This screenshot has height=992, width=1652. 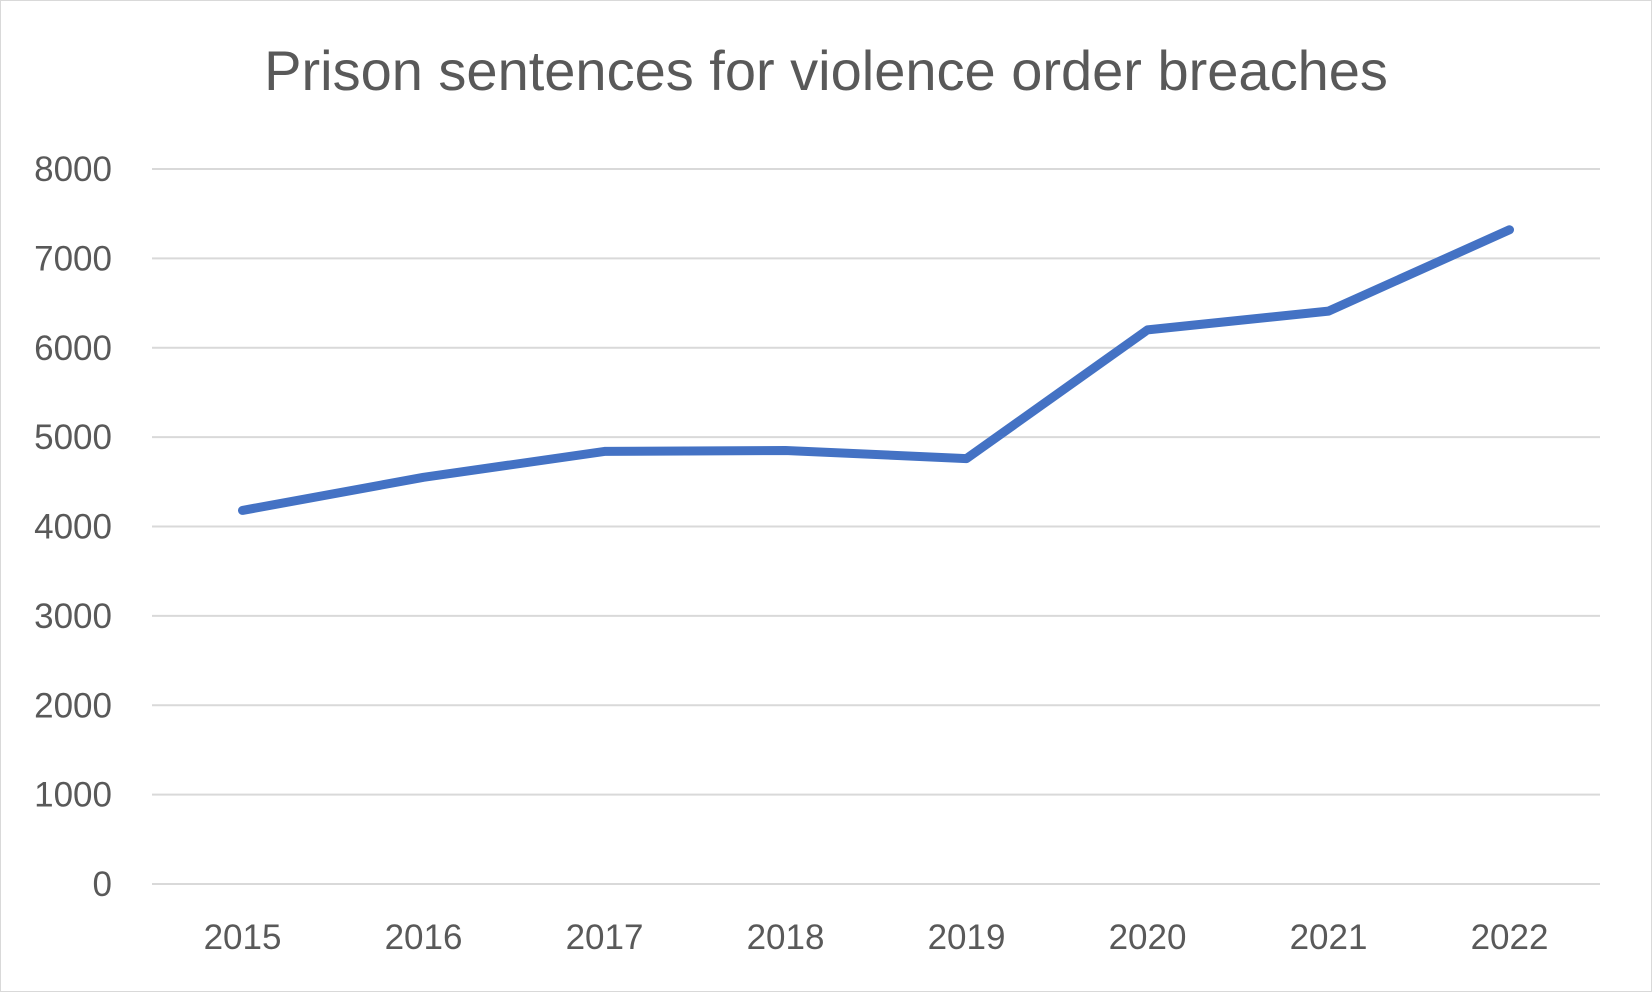 What do you see at coordinates (1510, 937) in the screenshot?
I see `x-tick-label: 2022` at bounding box center [1510, 937].